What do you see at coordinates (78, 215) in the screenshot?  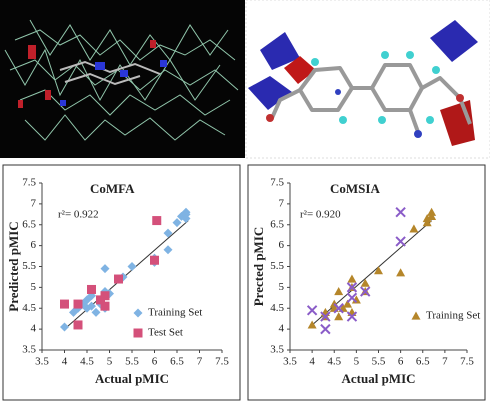 I see `annotation: r²= 0.922` at bounding box center [78, 215].